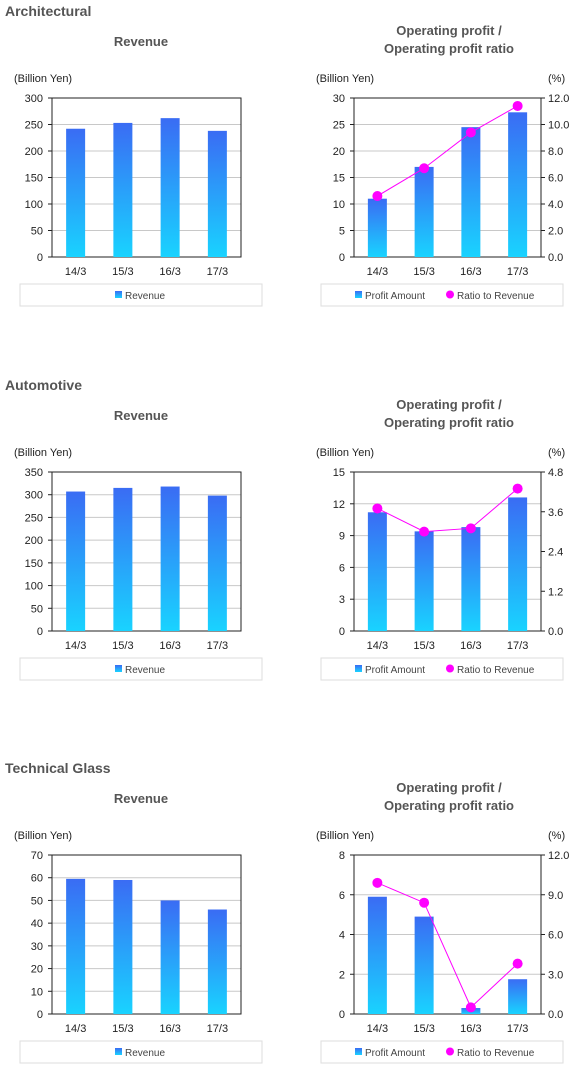 This screenshot has width=587, height=1092. Describe the element at coordinates (555, 152) in the screenshot. I see `right-axis-tick-label: 8.0` at that location.